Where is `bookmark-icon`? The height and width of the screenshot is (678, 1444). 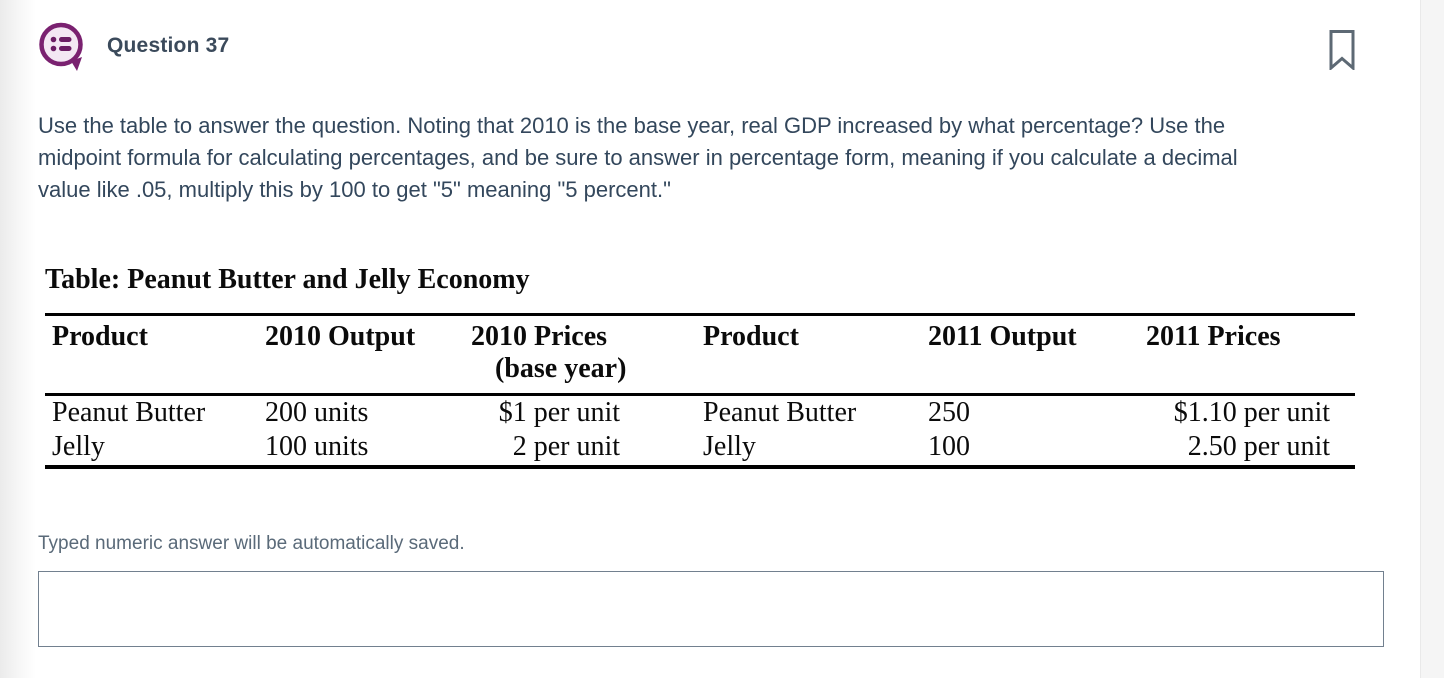
bookmark-icon is located at coordinates (1342, 50).